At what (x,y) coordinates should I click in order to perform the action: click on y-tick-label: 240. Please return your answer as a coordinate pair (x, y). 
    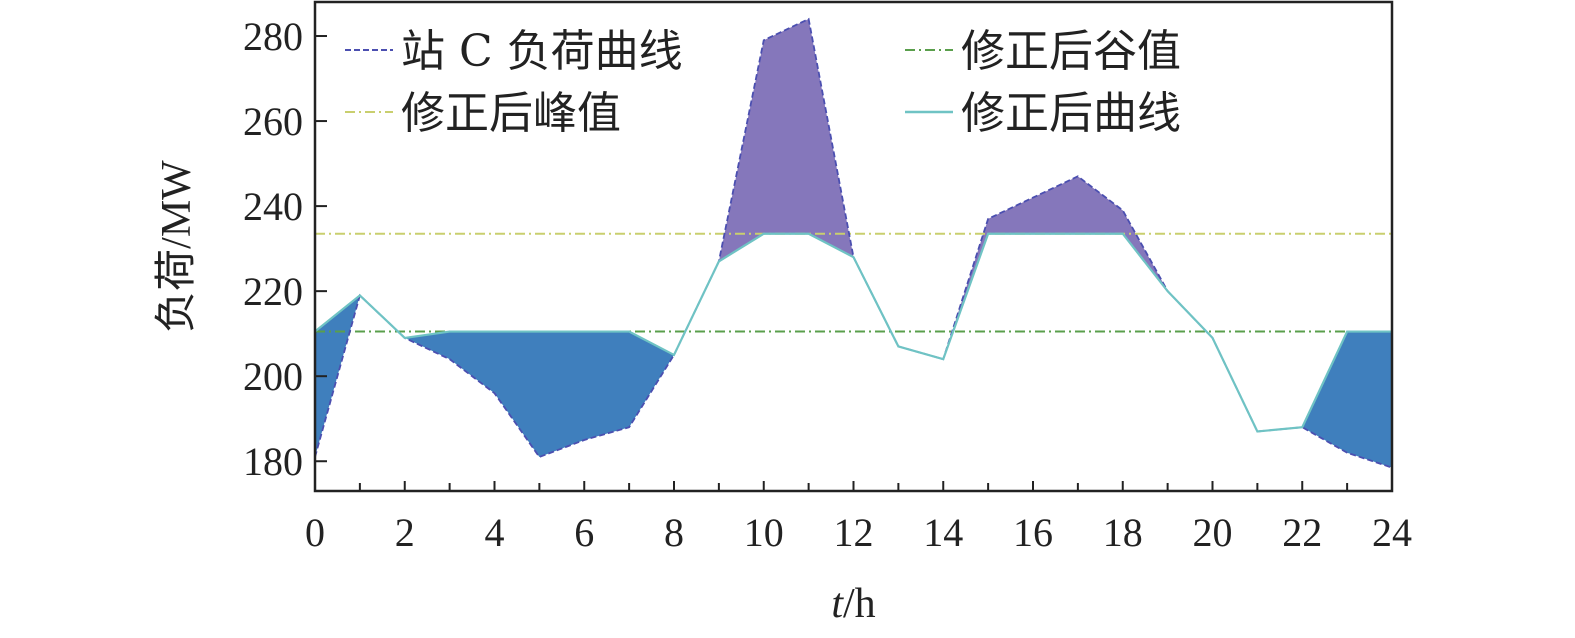
    Looking at the image, I should click on (273, 206).